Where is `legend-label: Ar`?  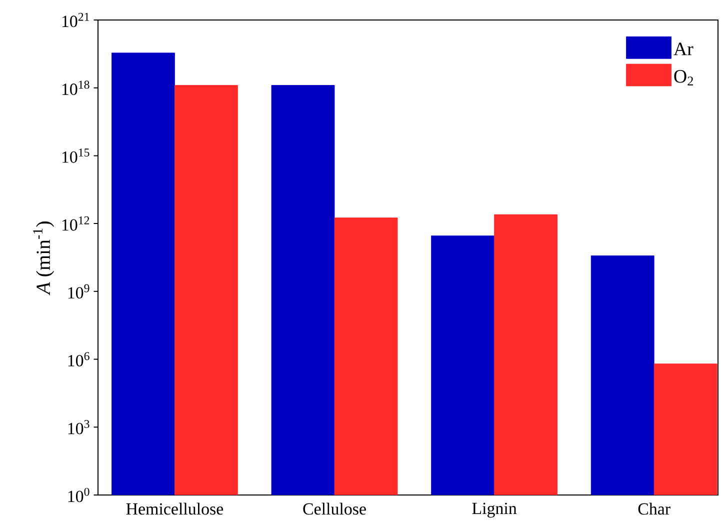
legend-label: Ar is located at coordinates (684, 49).